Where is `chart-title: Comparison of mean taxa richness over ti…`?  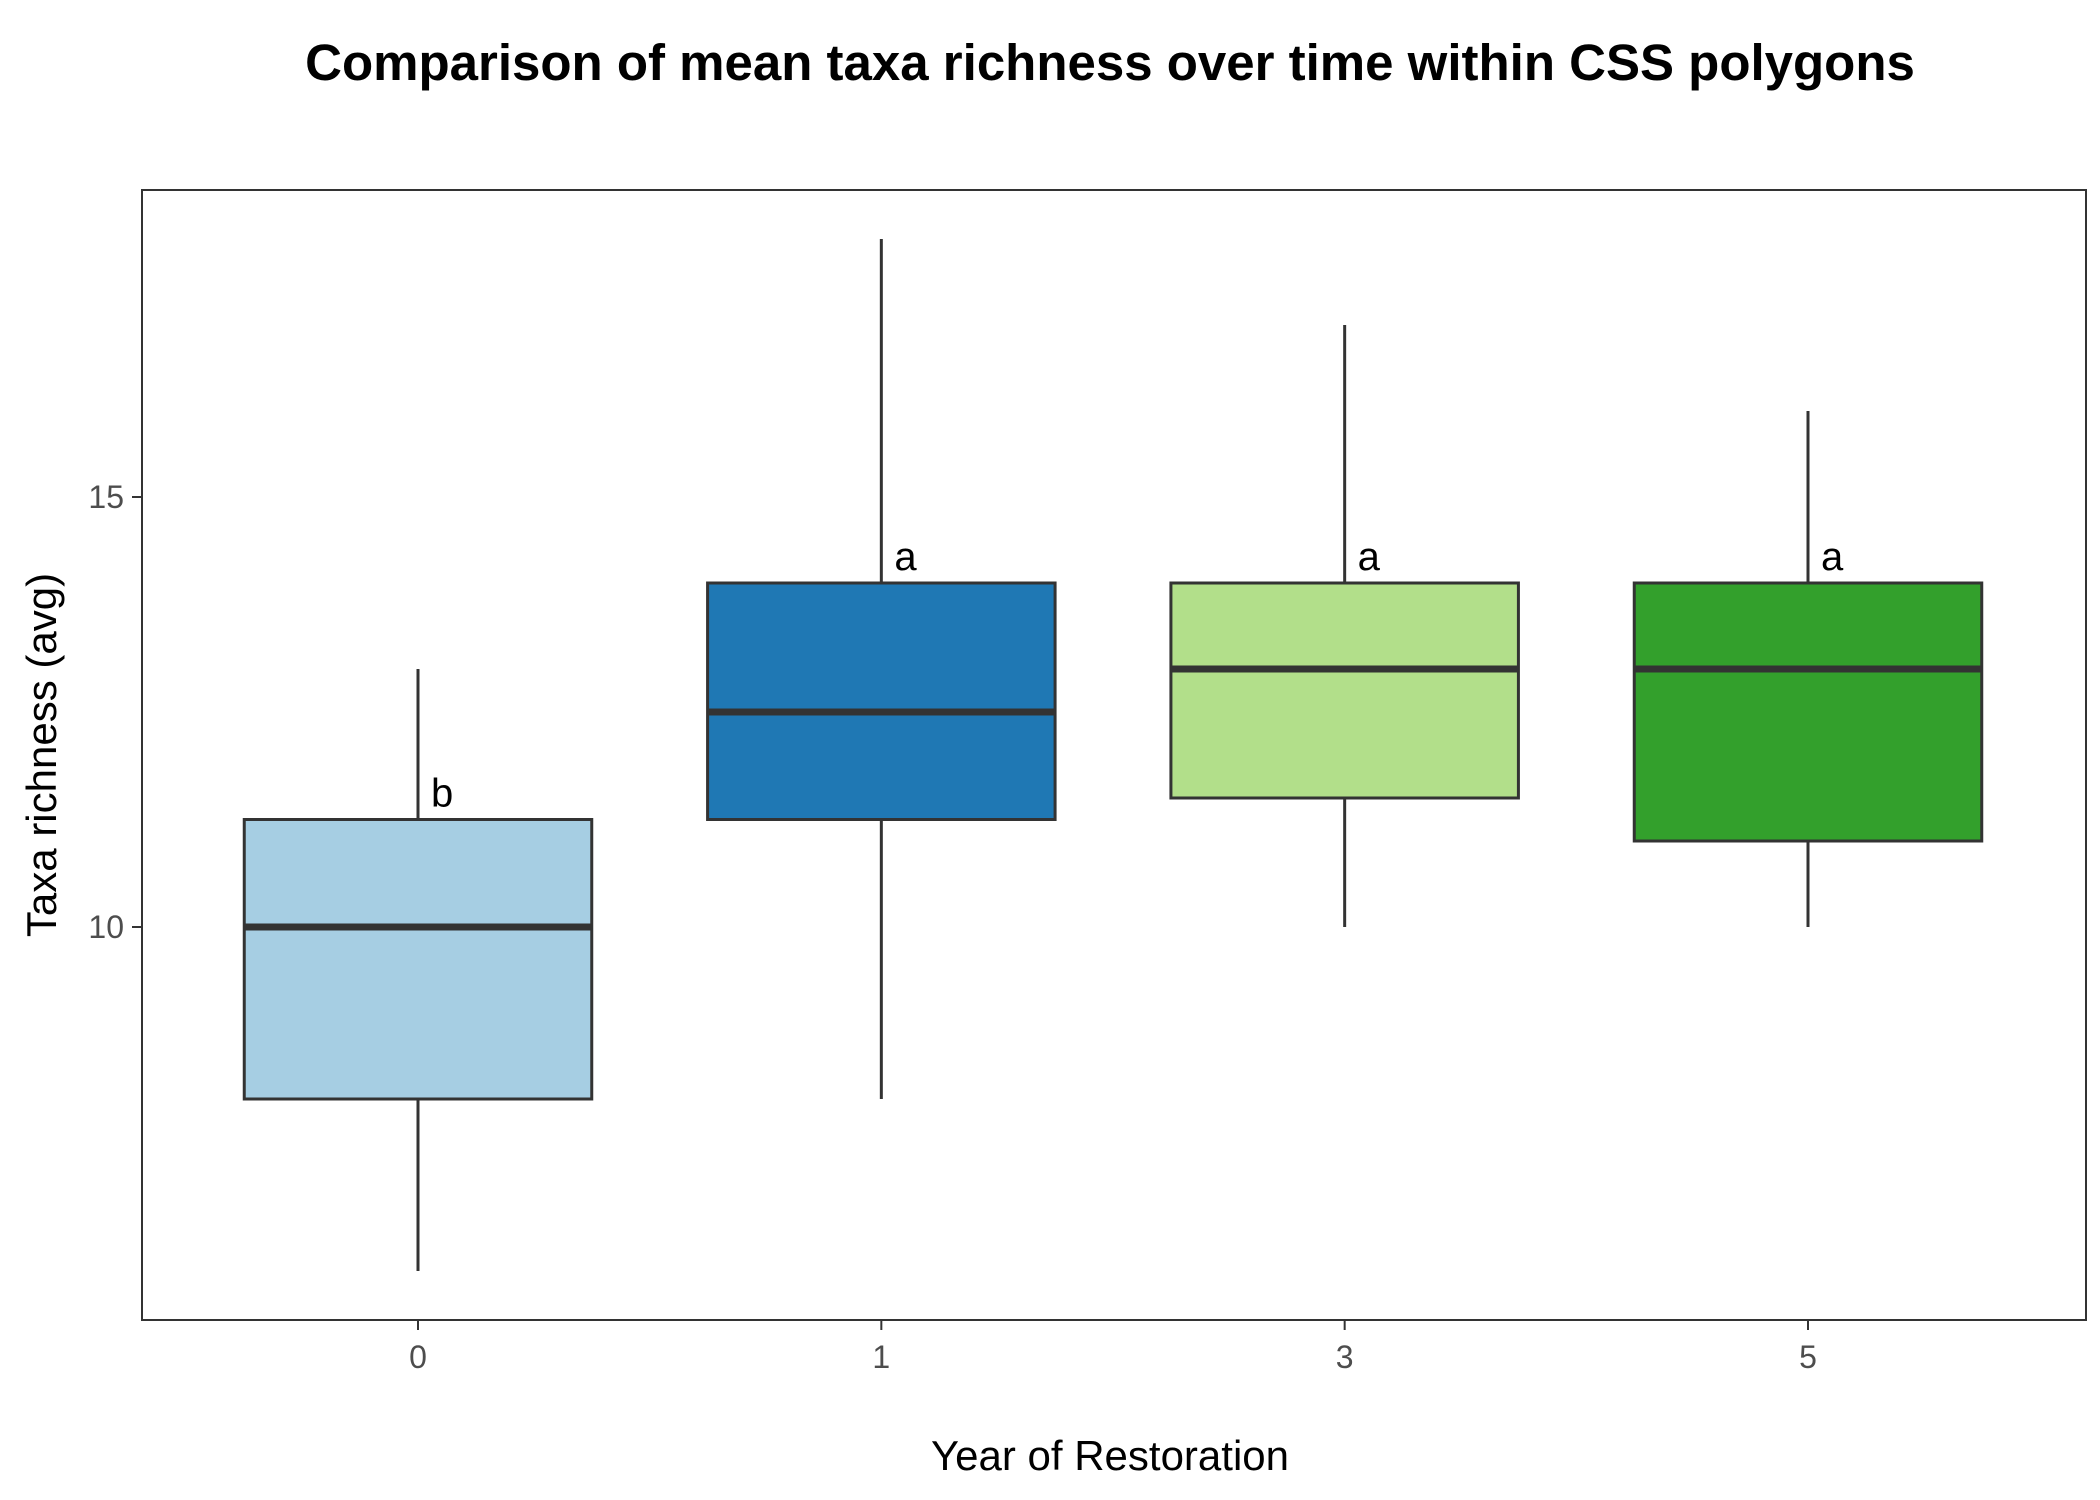
chart-title: Comparison of mean taxa richness over ti… is located at coordinates (1110, 62).